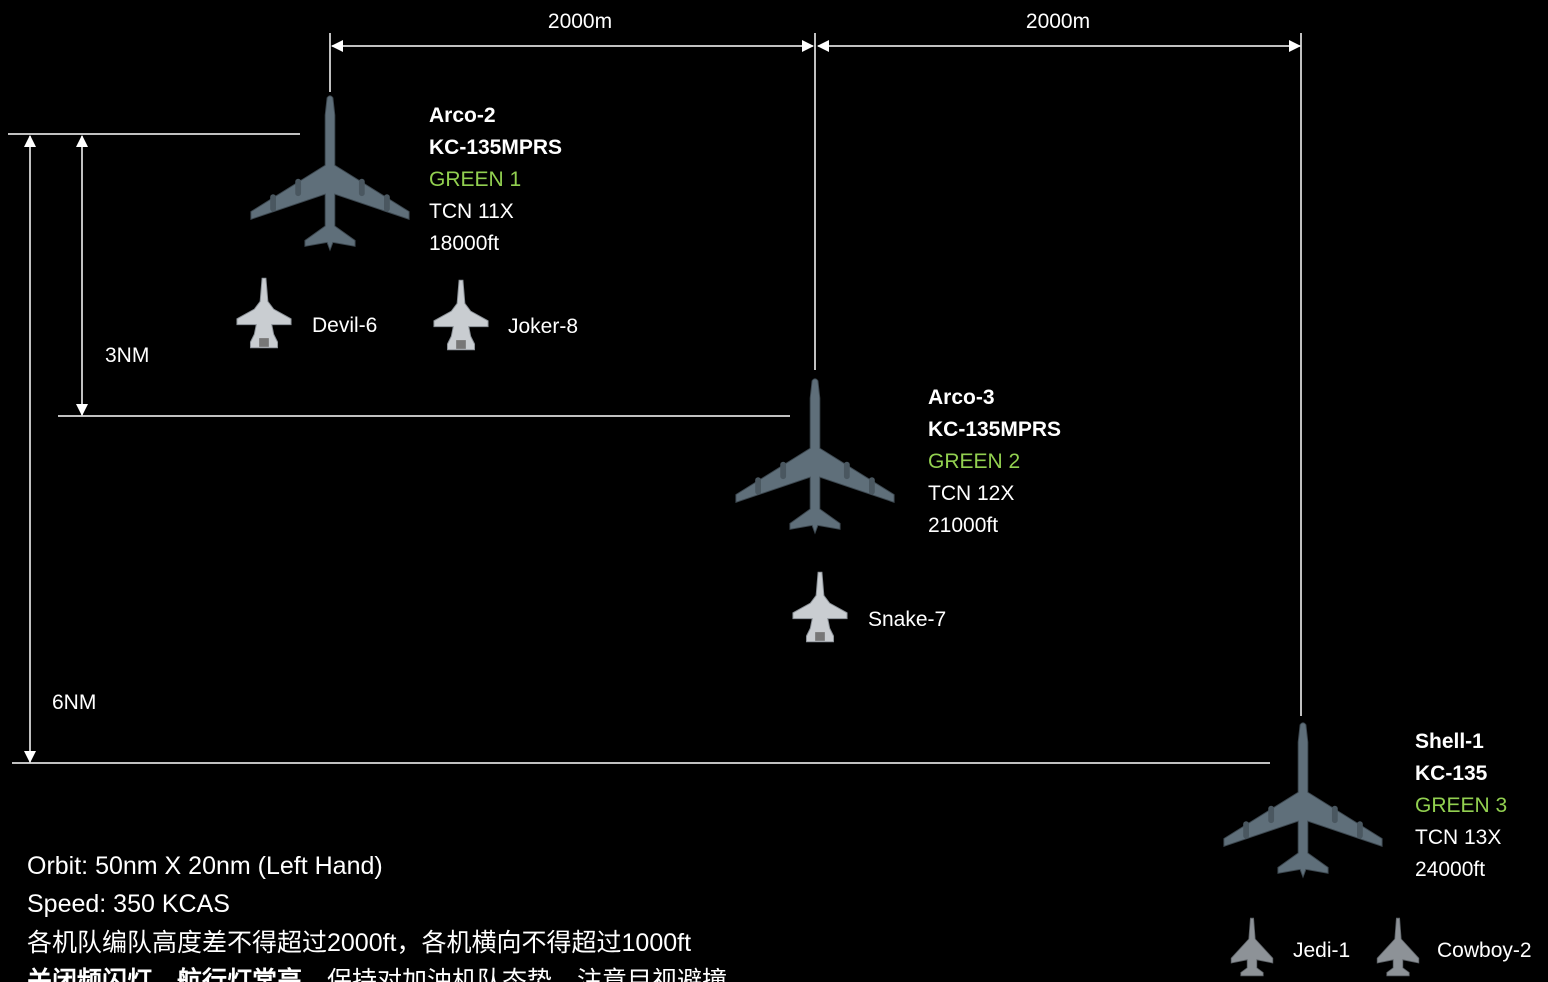  What do you see at coordinates (462, 115) in the screenshot?
I see `callsign: Arco-2` at bounding box center [462, 115].